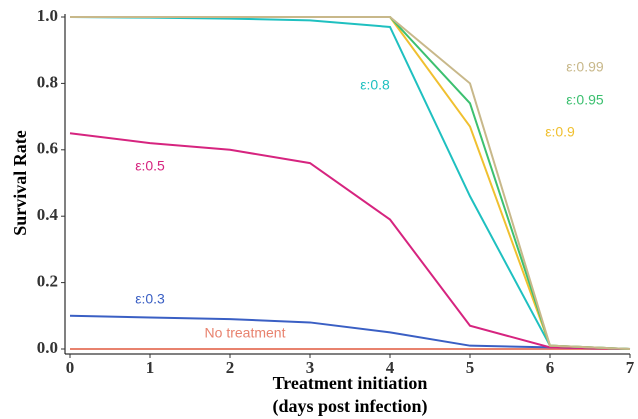 This screenshot has height=419, width=638. What do you see at coordinates (375, 85) in the screenshot?
I see `series-label: ε:0.8` at bounding box center [375, 85].